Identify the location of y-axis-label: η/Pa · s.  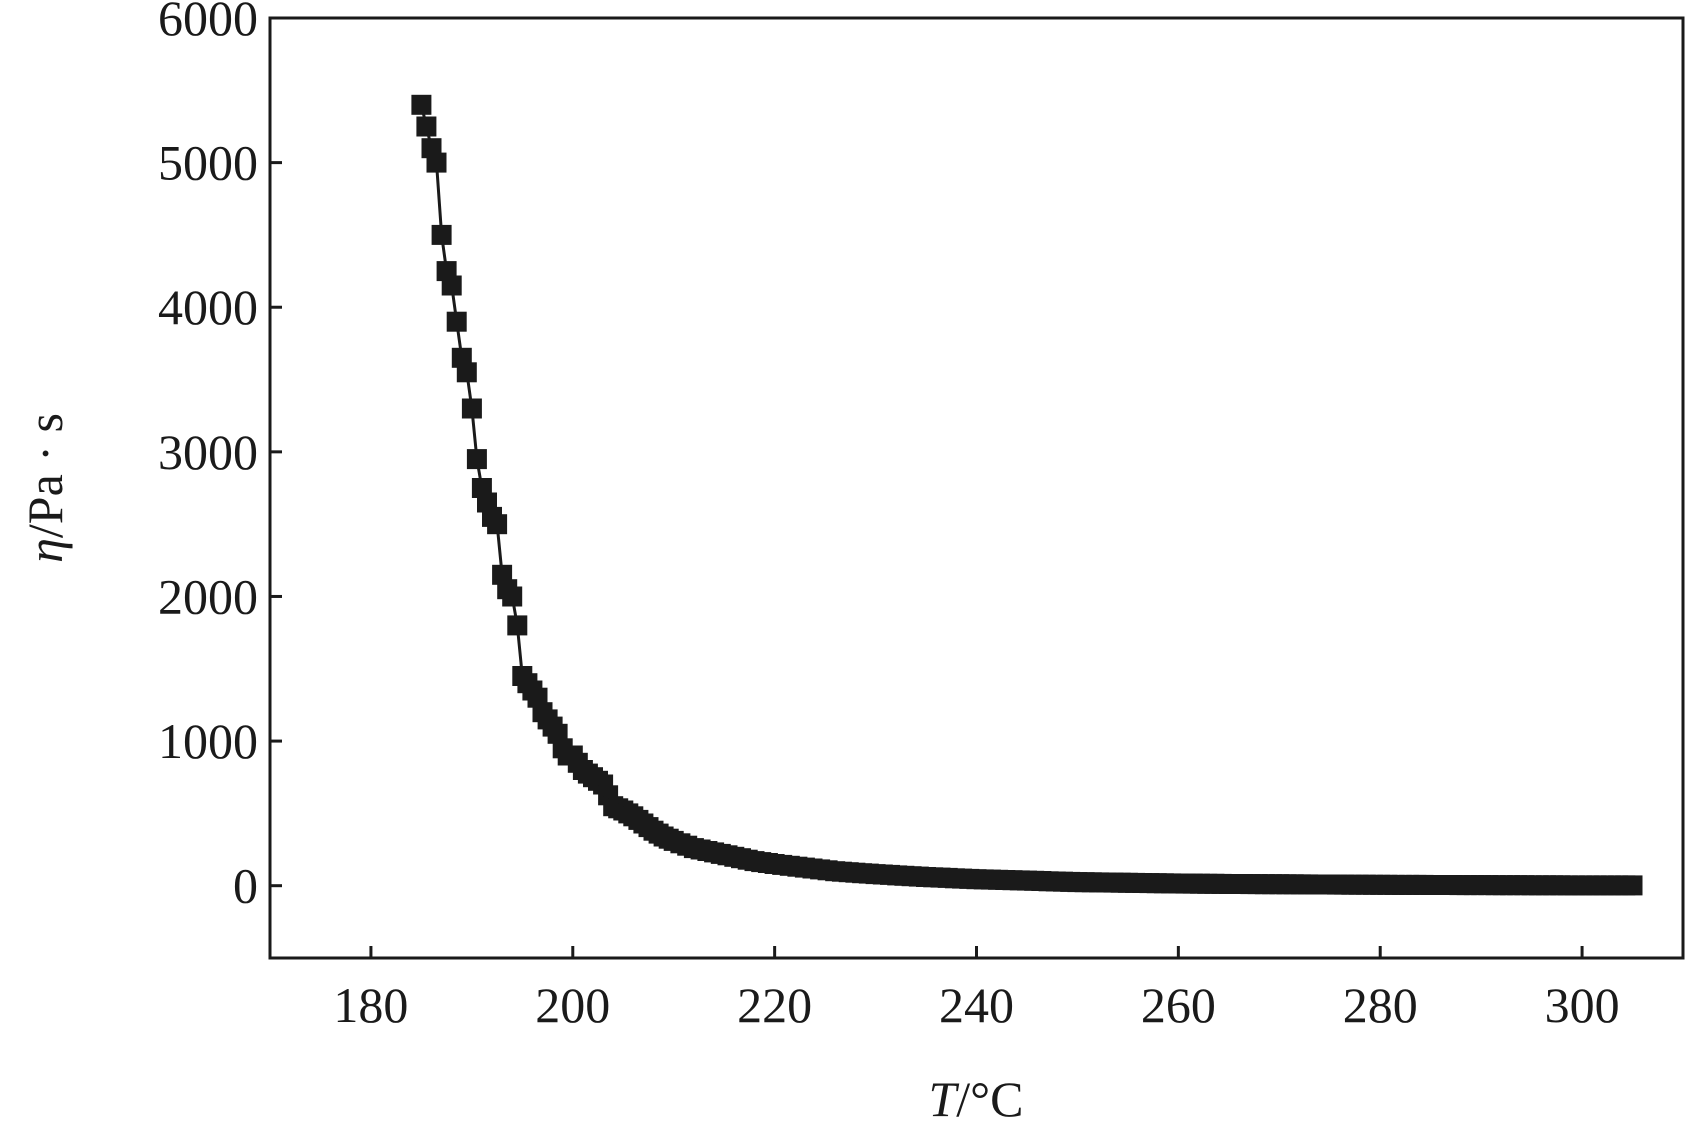
(45, 488).